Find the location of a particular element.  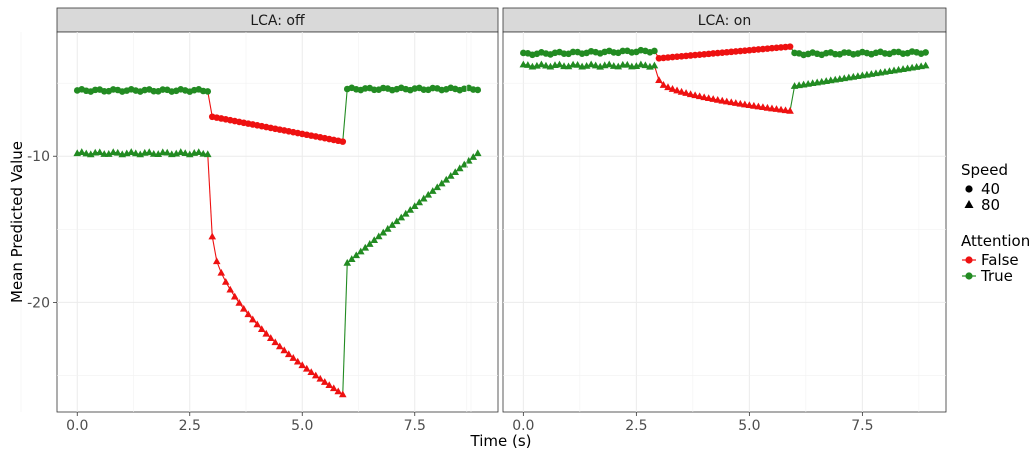

legend-attention-true-label: True is located at coordinates (996, 276).